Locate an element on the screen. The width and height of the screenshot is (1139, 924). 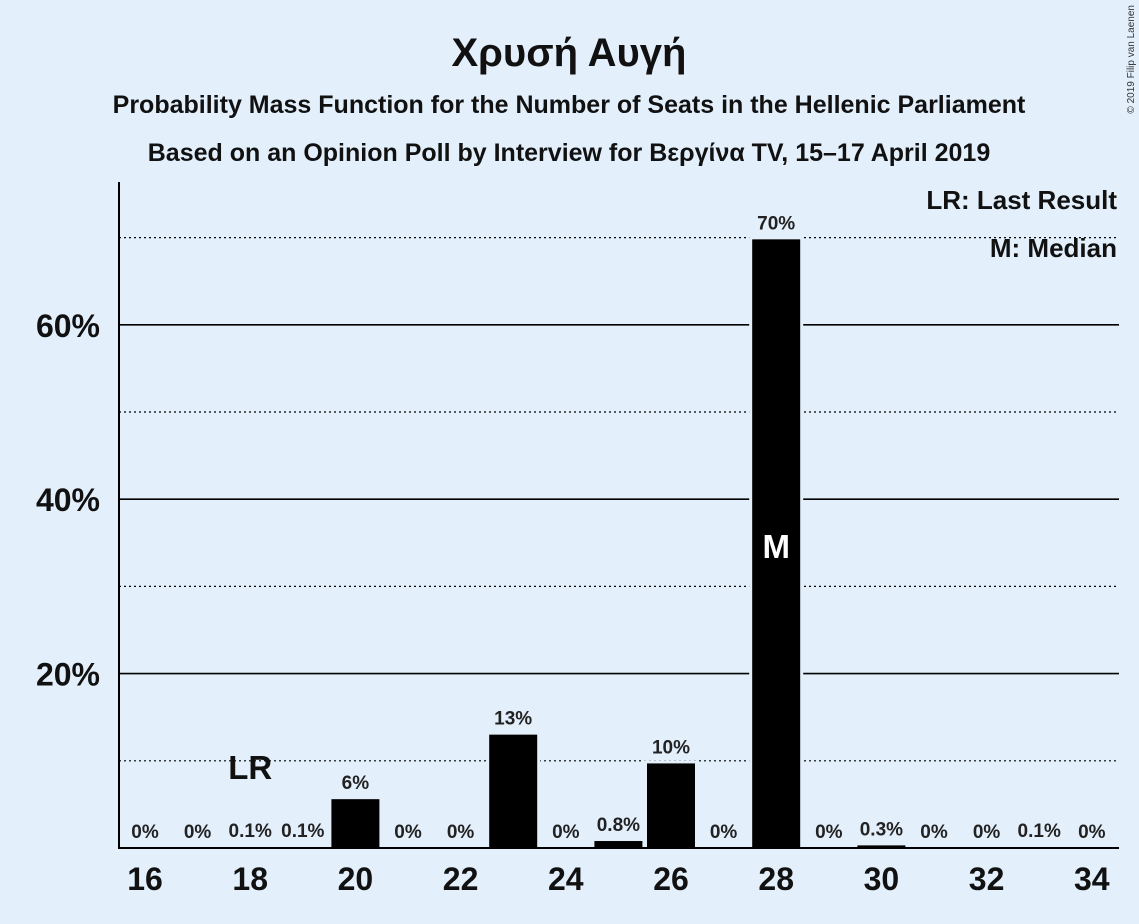
y-tick-label: 60% is located at coordinates (68, 326).